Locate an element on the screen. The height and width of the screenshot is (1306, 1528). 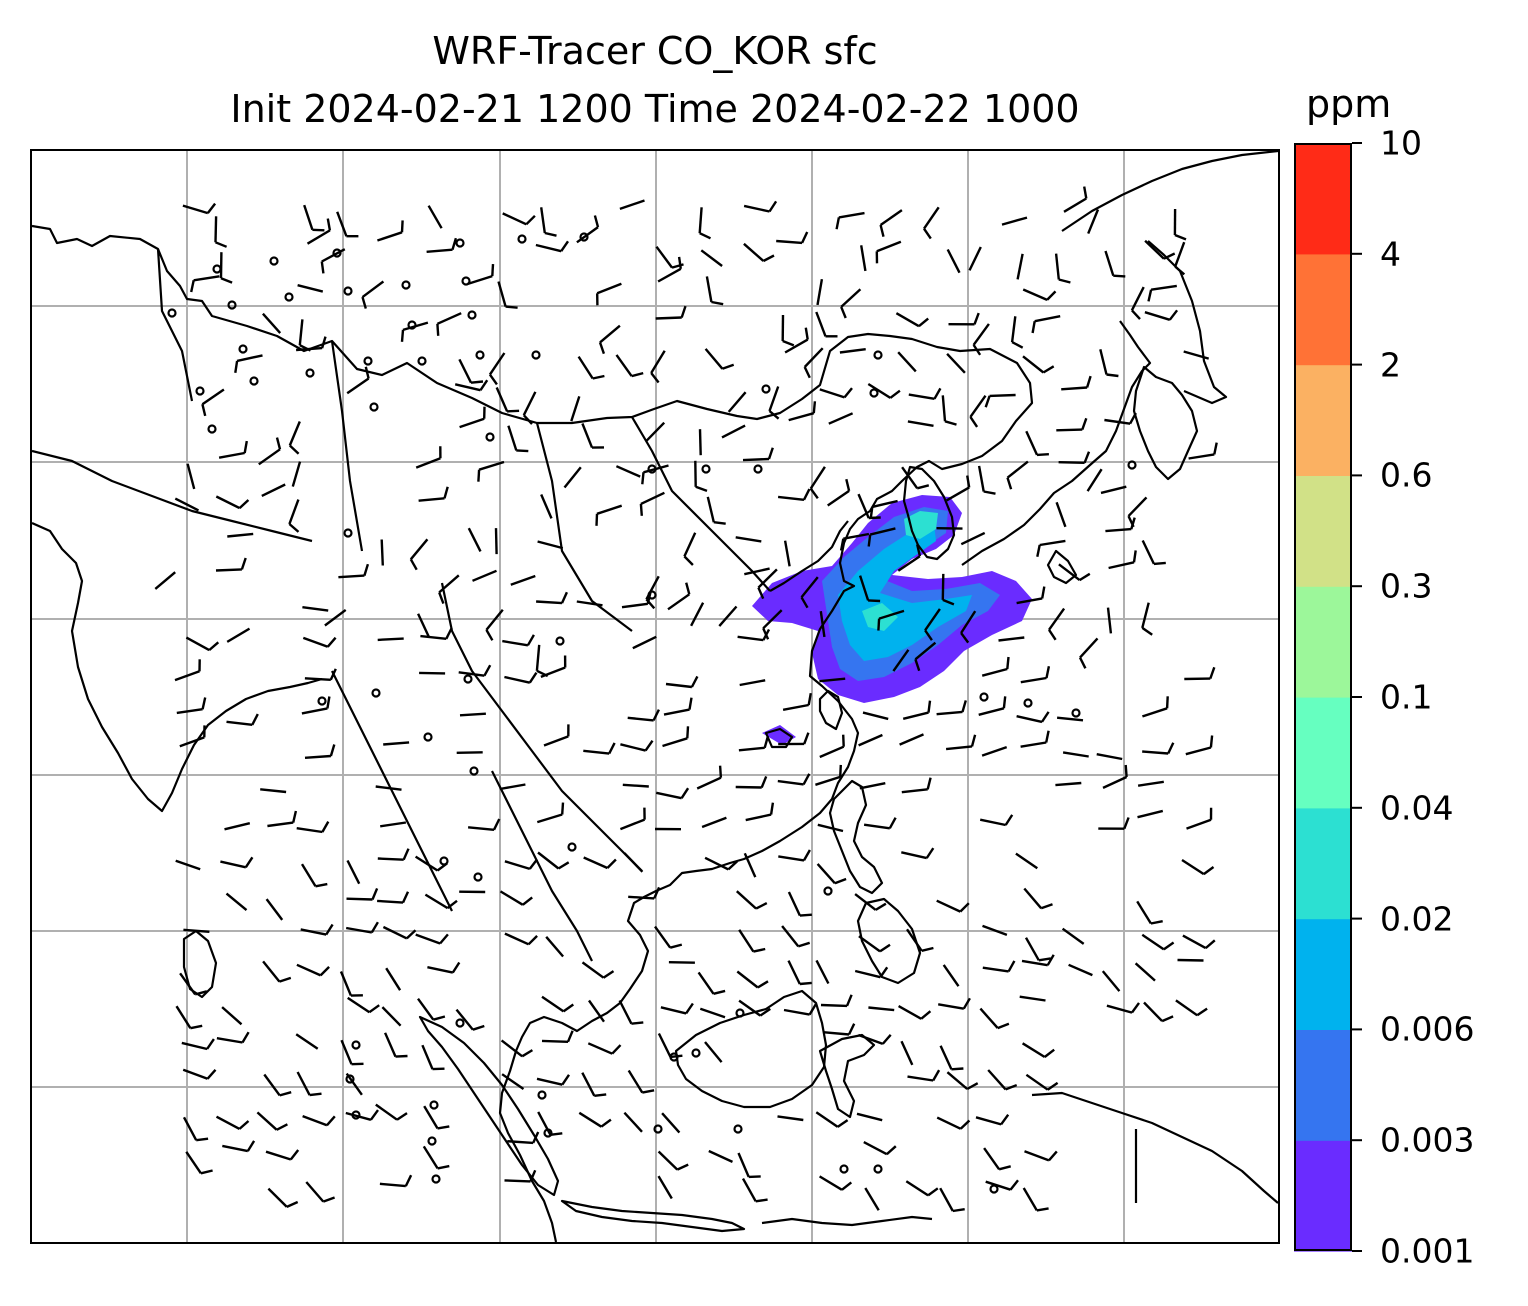
coastline-japan-honshu is located at coordinates (1056, 443).